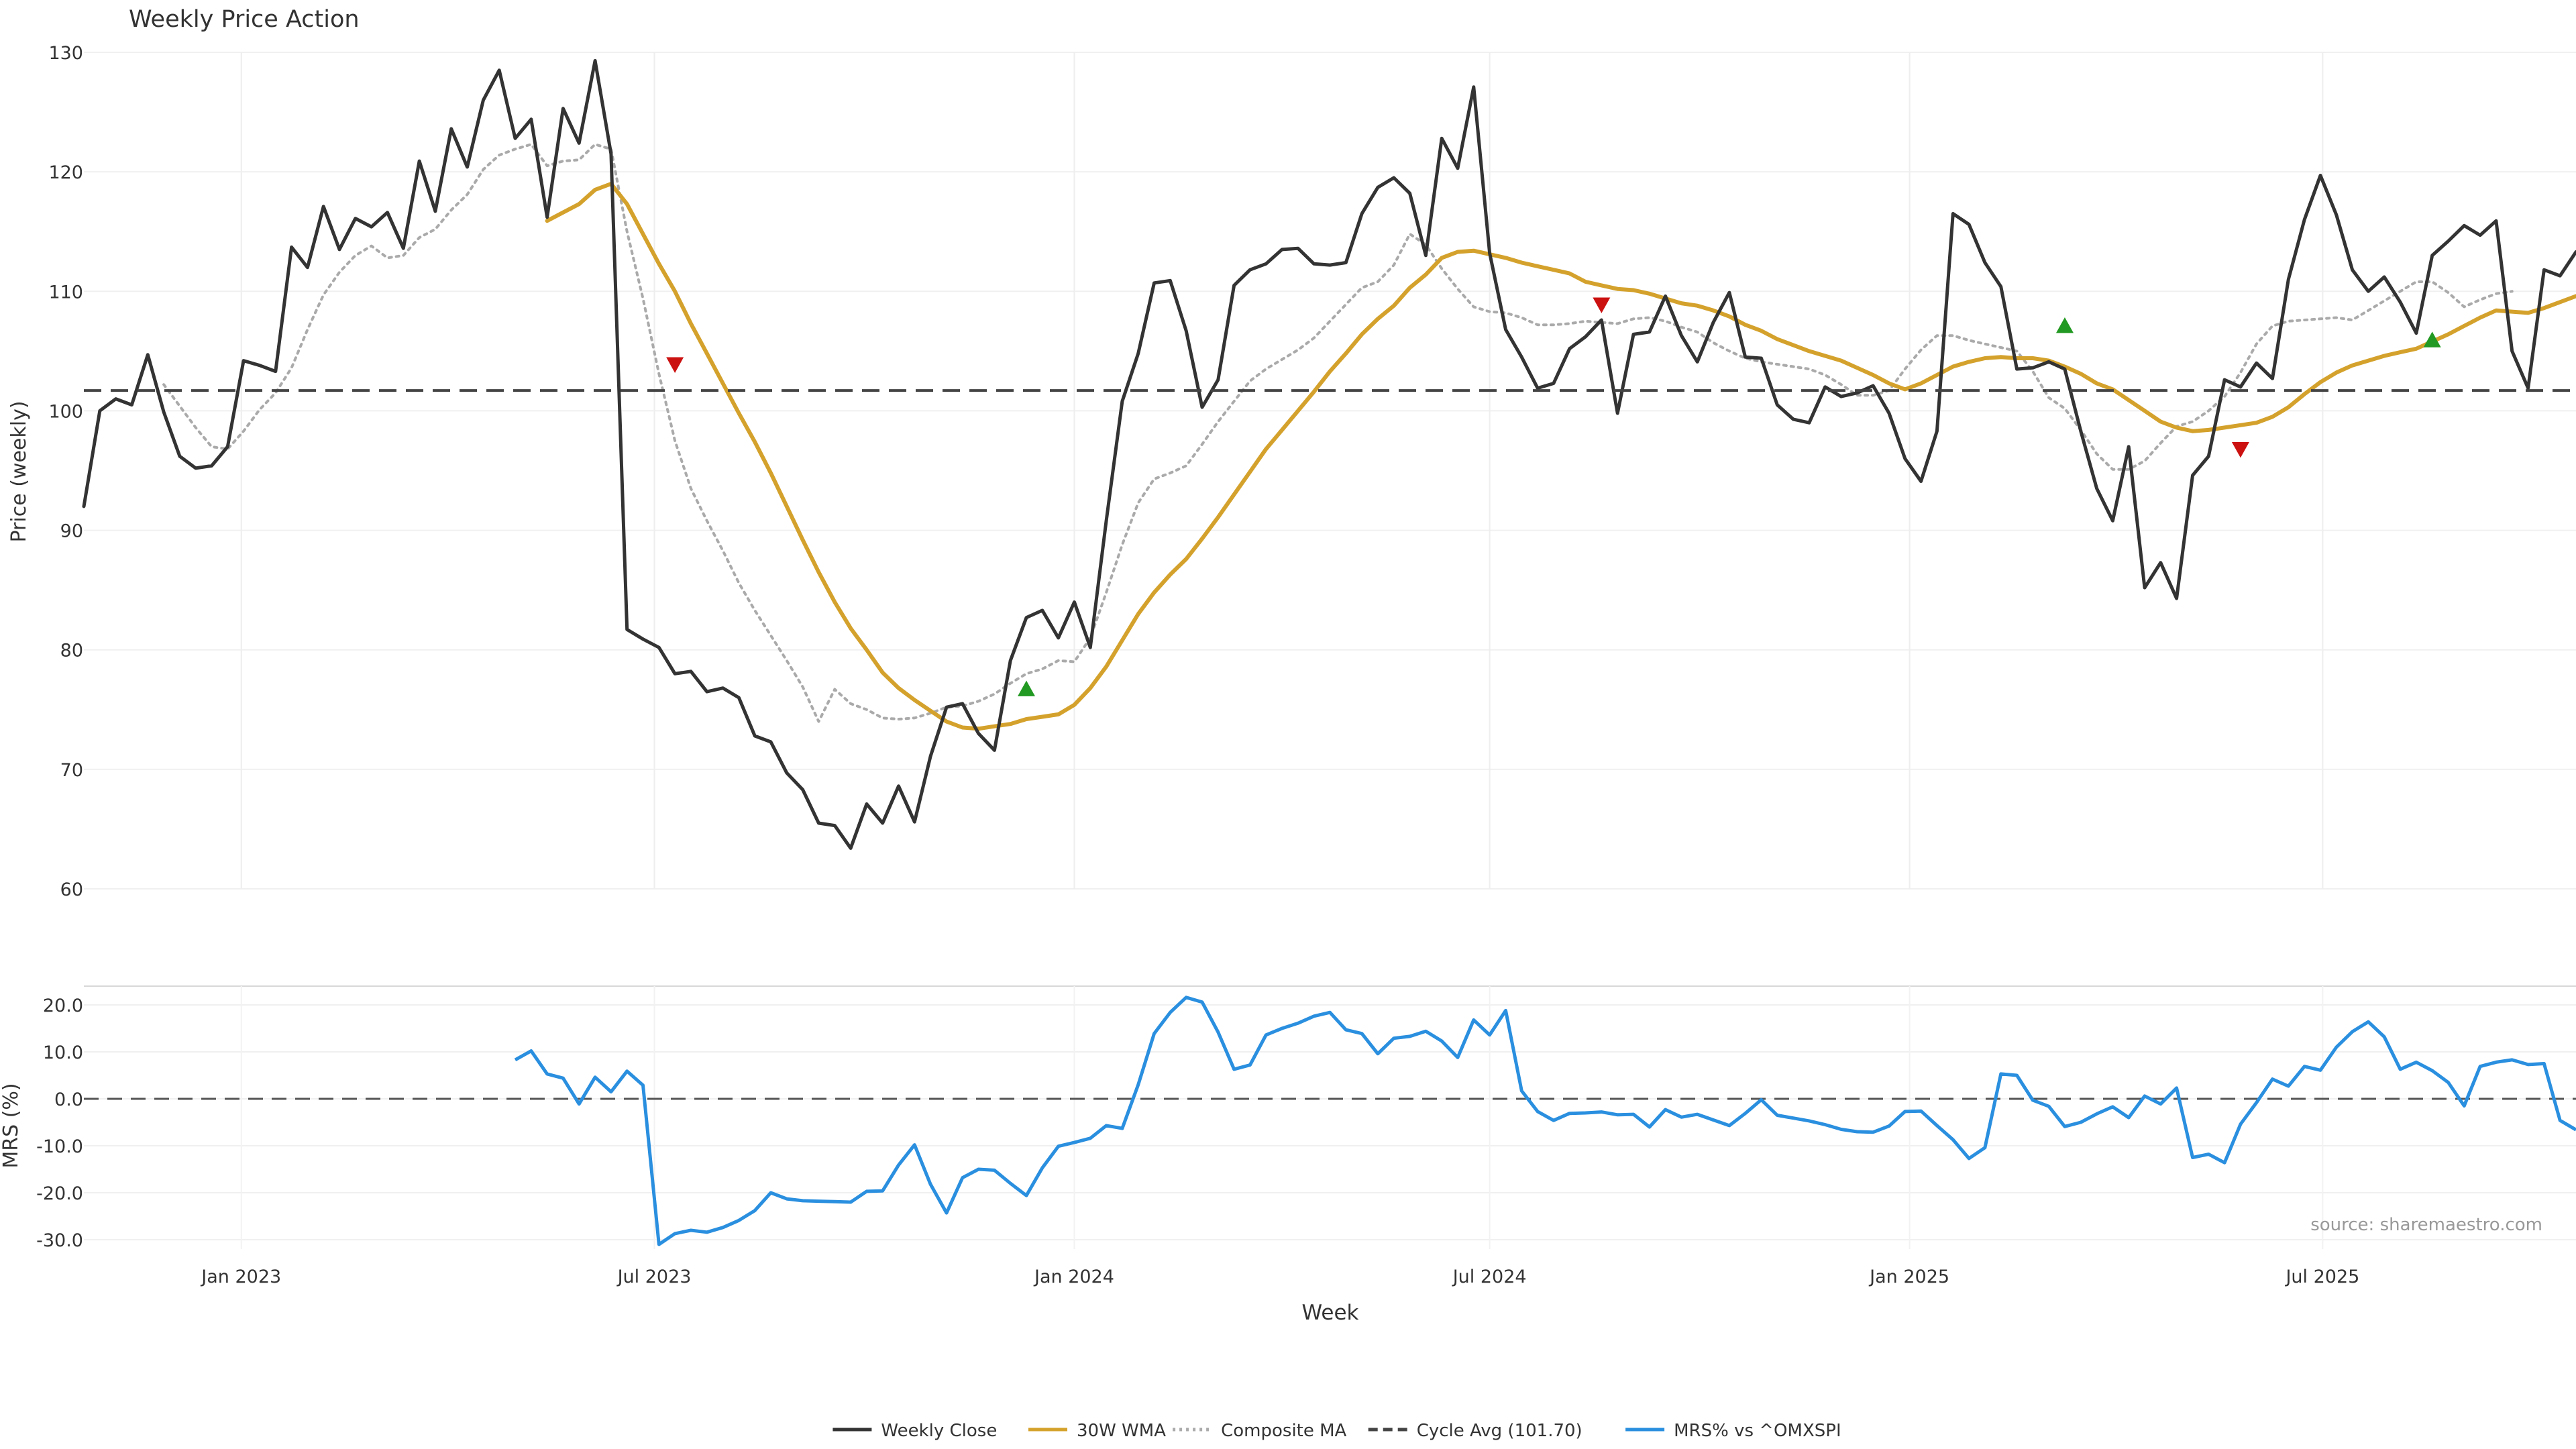  Describe the element at coordinates (1073, 1277) in the screenshot. I see `x-tick-label: Jan 2024` at that location.